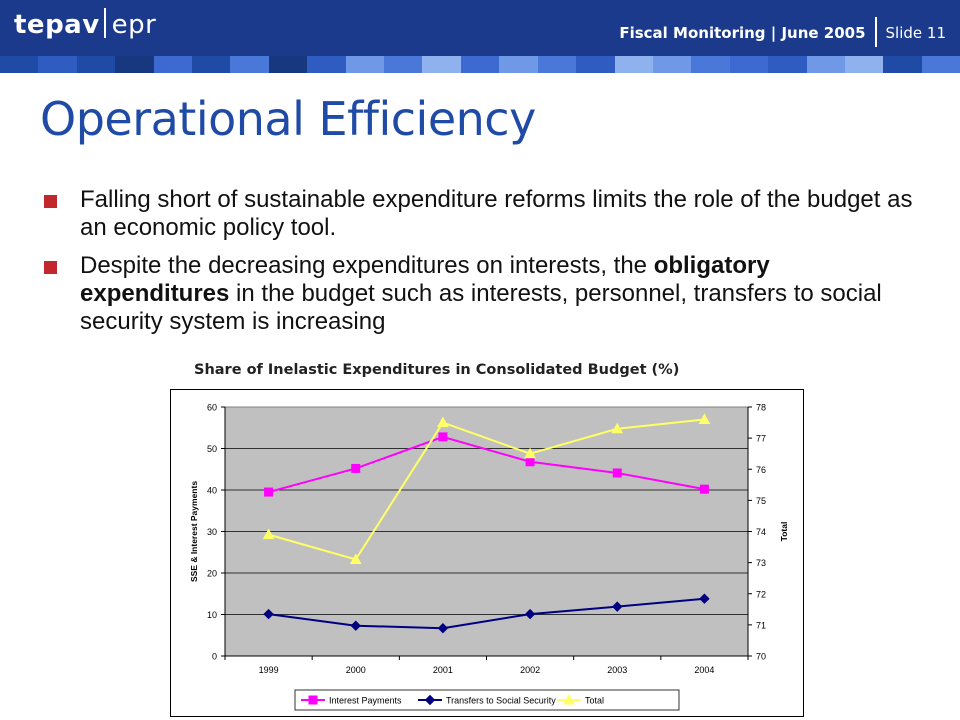 The width and height of the screenshot is (960, 720). I want to click on y2-tick-label: 71, so click(761, 625).